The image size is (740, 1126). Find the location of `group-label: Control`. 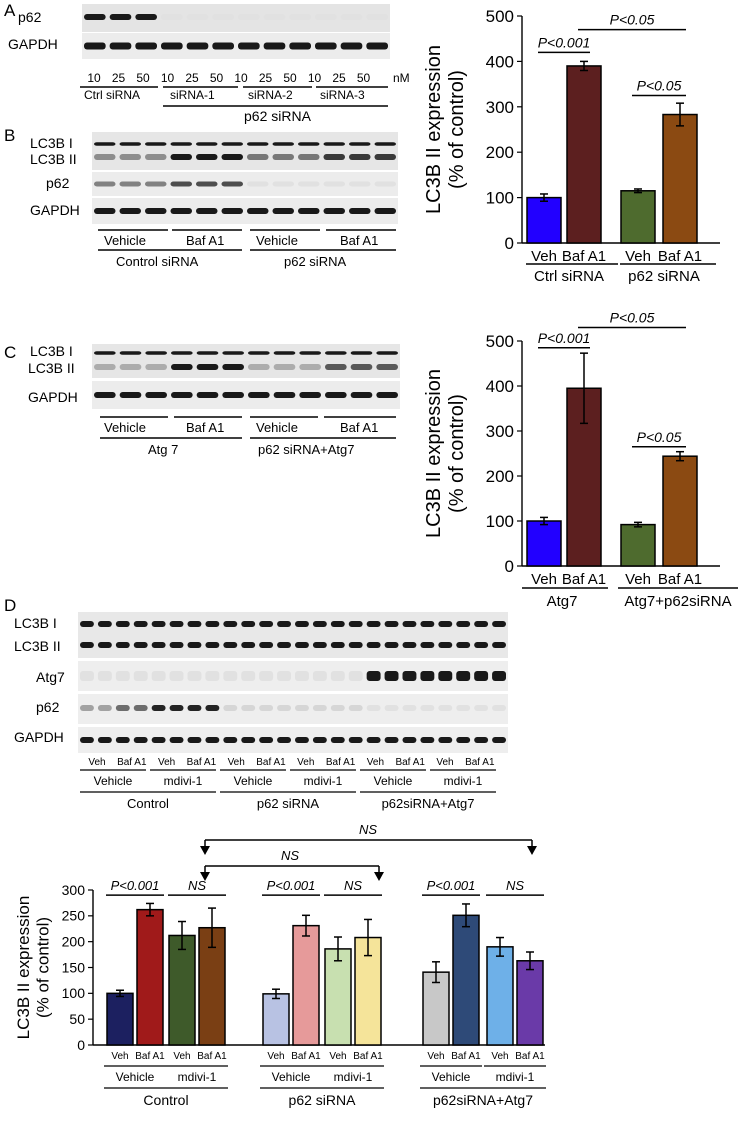

group-label: Control is located at coordinates (148, 803).